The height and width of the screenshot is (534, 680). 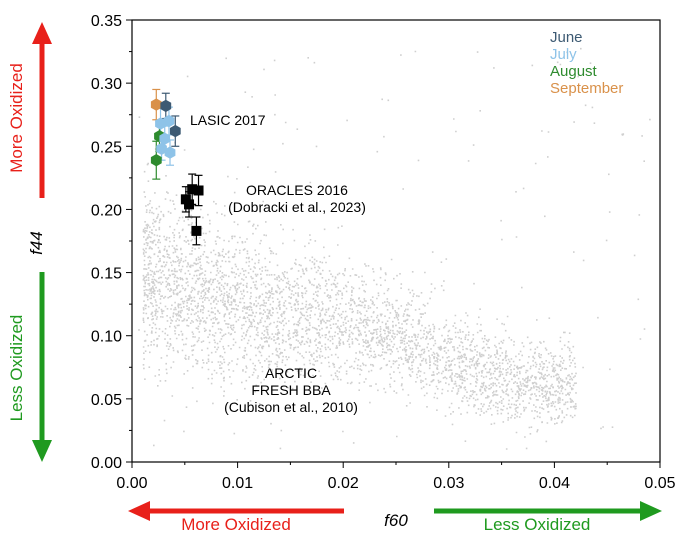 I want to click on annotation-arctic: ARCTIC, so click(x=291, y=373).